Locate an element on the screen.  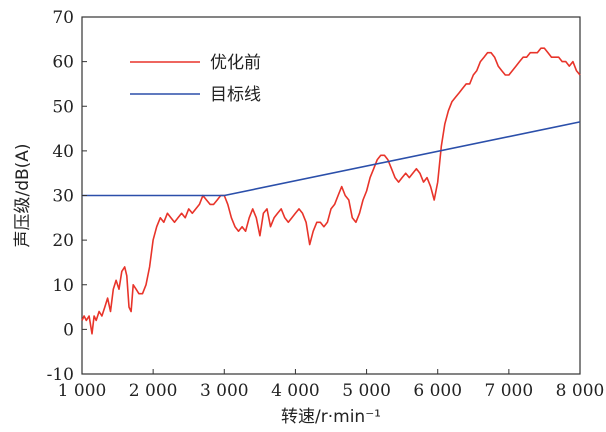
x-tick-label: 2 000 is located at coordinates (153, 391).